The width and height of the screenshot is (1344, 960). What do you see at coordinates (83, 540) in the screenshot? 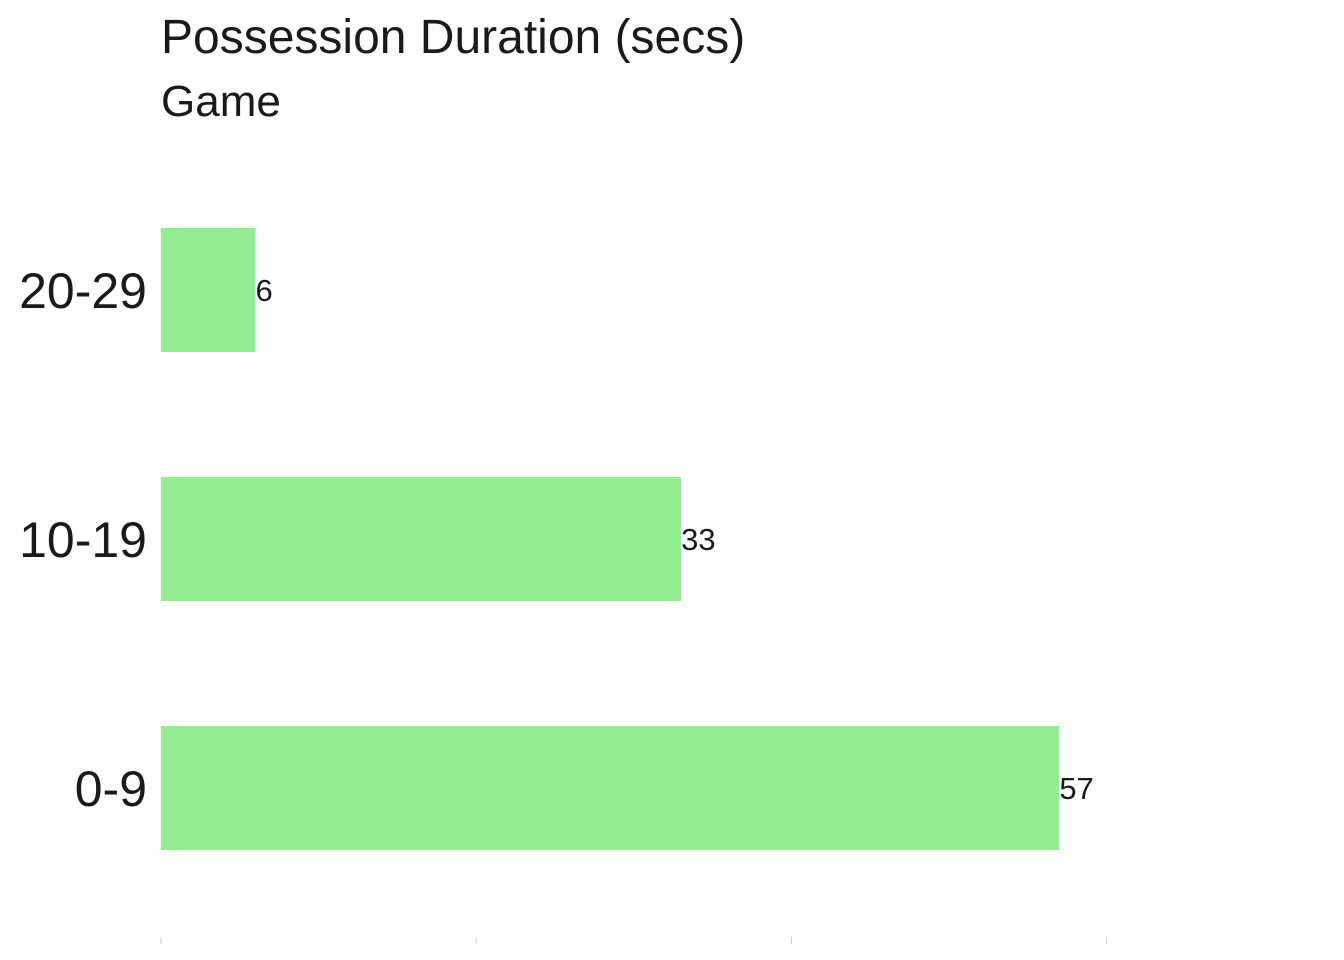
I see `y-tick-label: 10-19` at bounding box center [83, 540].